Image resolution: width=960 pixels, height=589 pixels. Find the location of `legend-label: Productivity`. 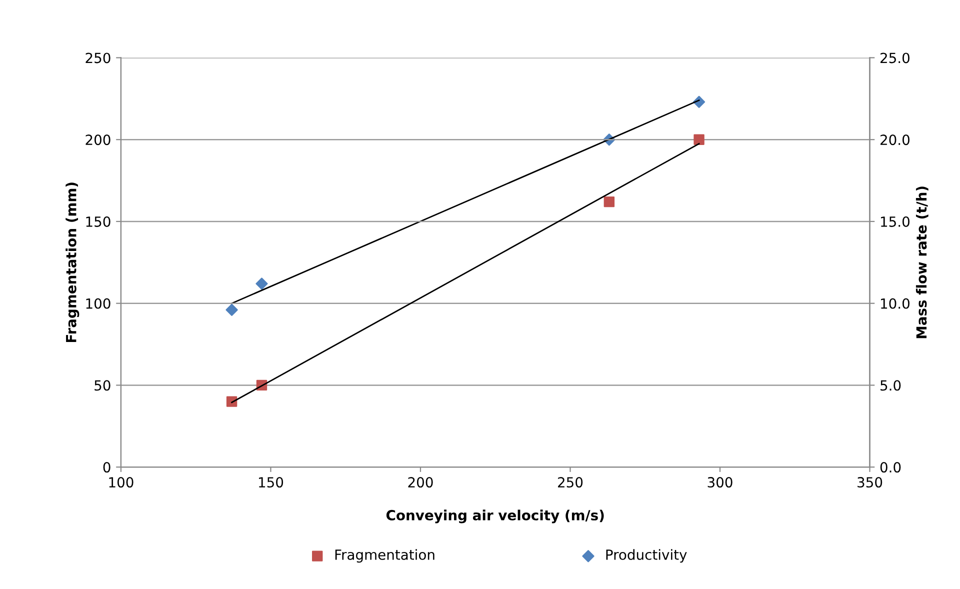

legend-label: Productivity is located at coordinates (646, 556).